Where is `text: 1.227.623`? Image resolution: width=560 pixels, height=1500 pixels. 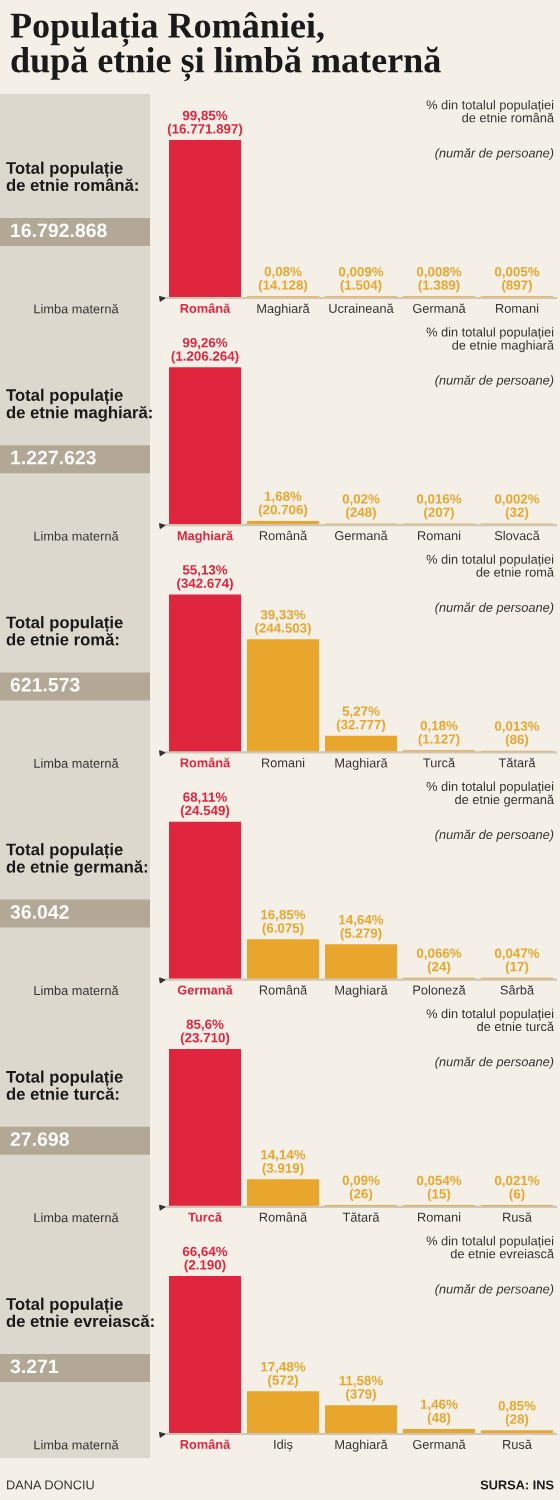 text: 1.227.623 is located at coordinates (53, 457).